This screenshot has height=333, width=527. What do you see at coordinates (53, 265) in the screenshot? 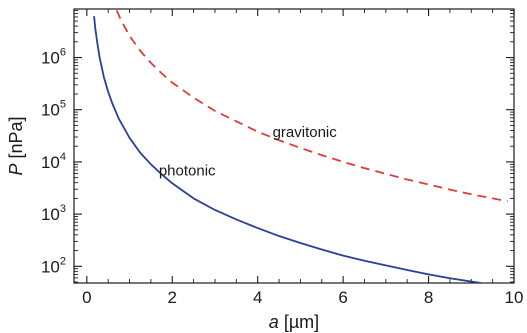
I see `y-tick-label: 10²` at bounding box center [53, 265].